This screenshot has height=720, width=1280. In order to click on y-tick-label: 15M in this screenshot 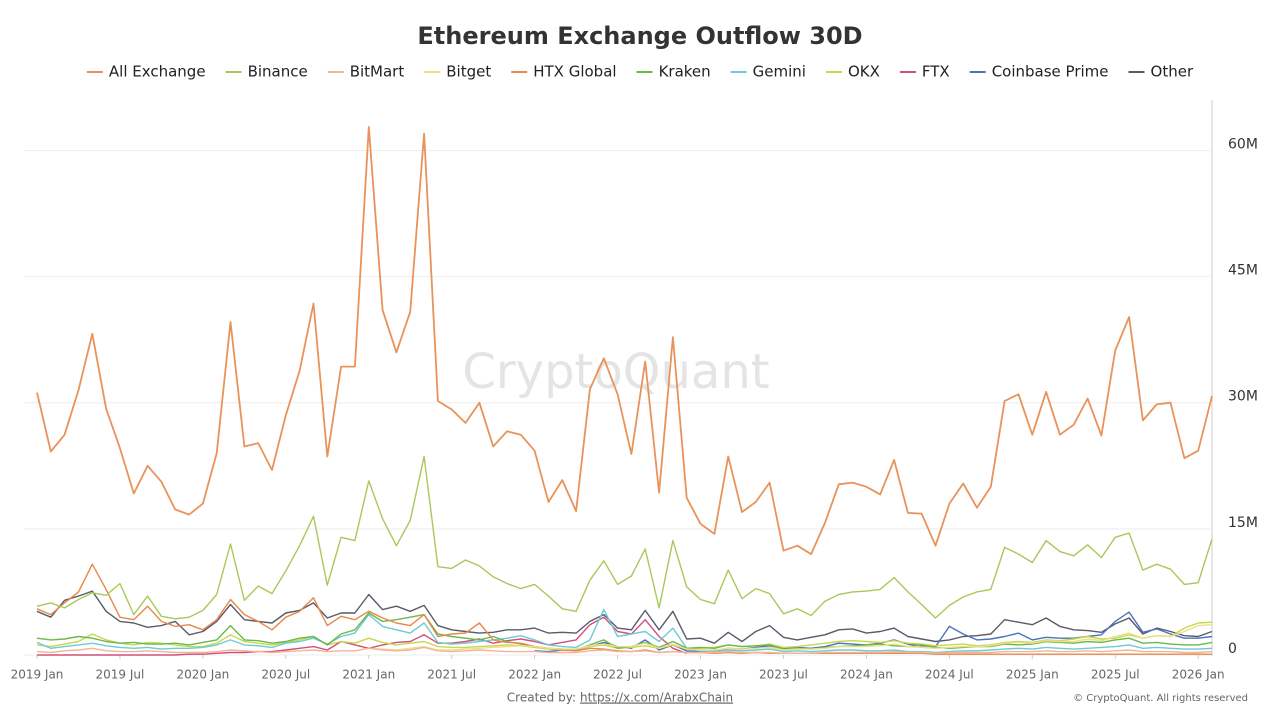, I will do `click(1243, 523)`.